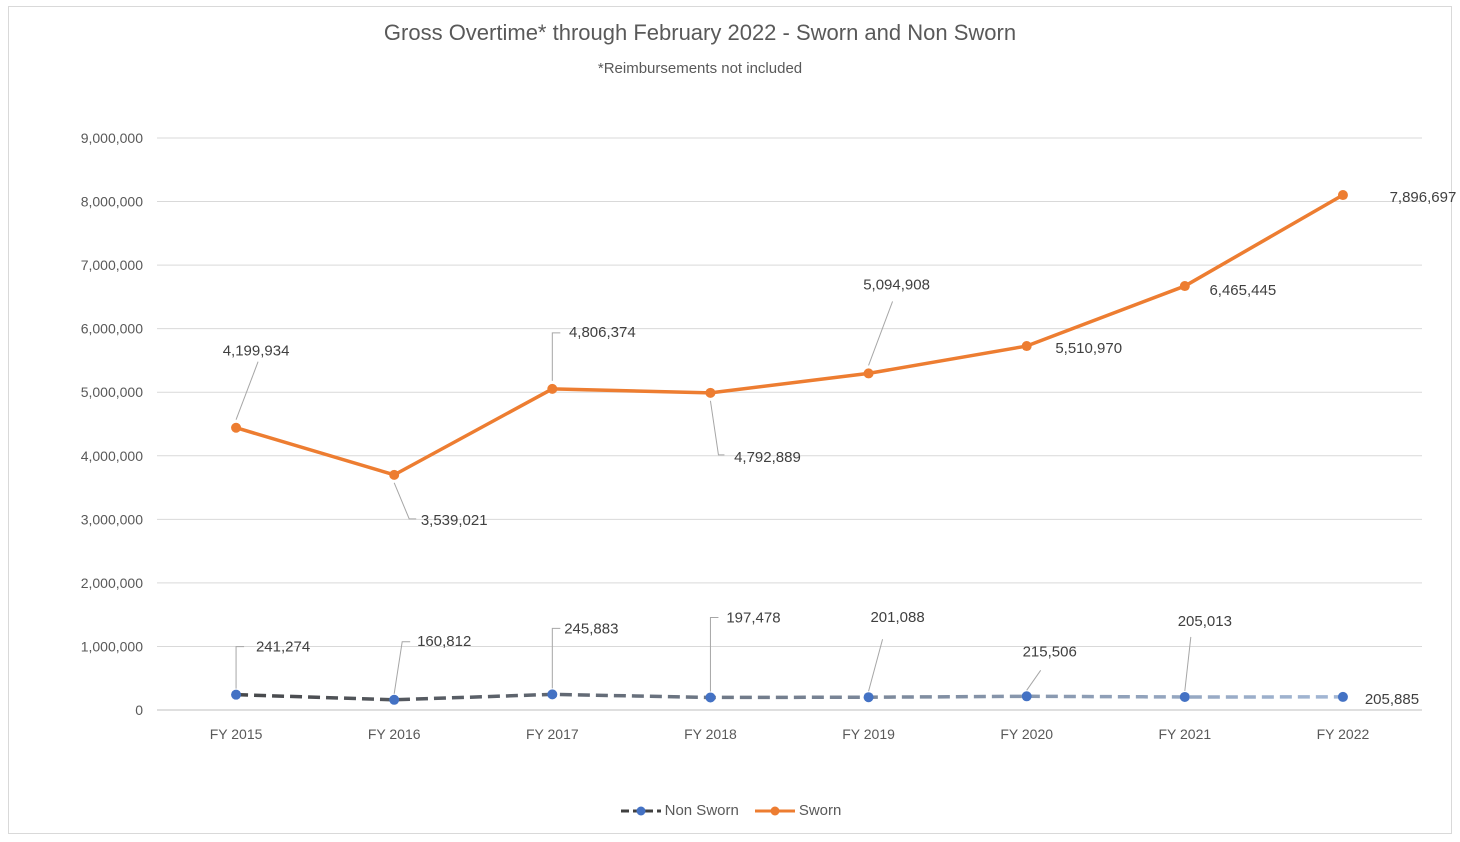  I want to click on non-sworn-data-label: 205,013, so click(1205, 621).